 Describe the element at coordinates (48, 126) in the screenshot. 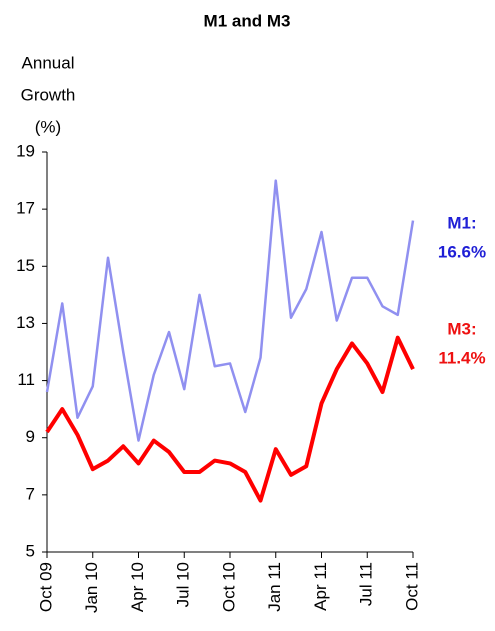

I see `y-axis-label: (%)` at that location.